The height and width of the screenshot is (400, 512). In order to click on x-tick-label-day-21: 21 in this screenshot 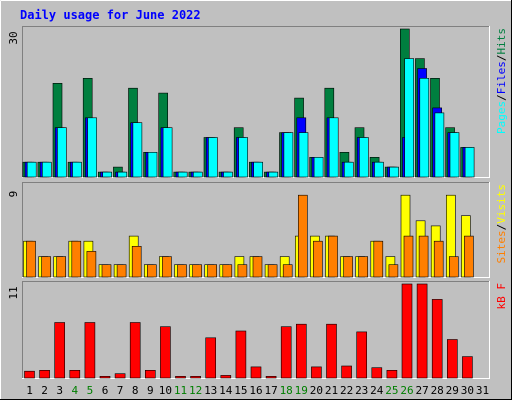, I will do `click(331, 390)`.